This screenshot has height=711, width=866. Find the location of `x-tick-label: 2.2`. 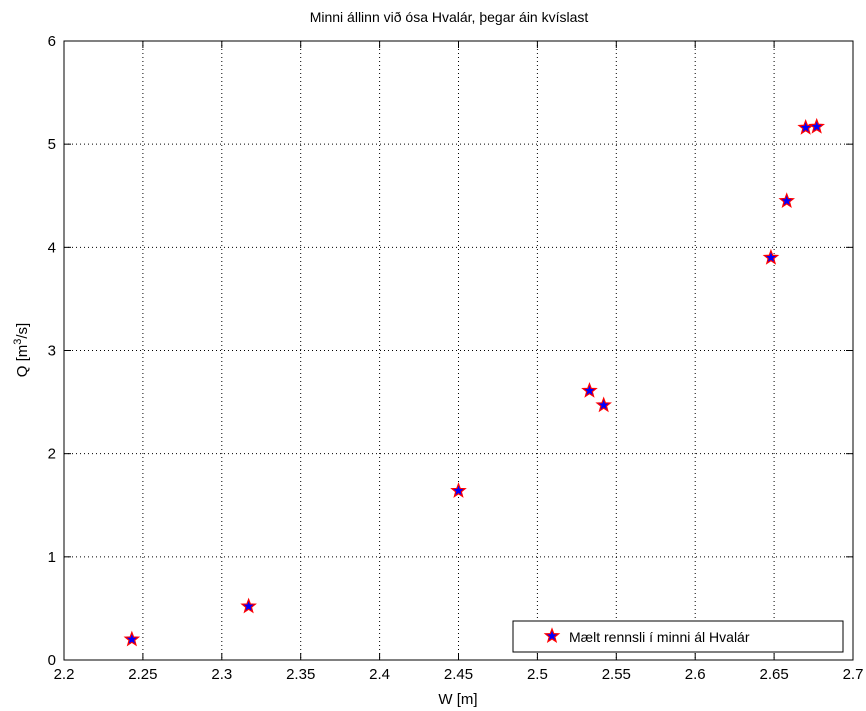

x-tick-label: 2.2 is located at coordinates (64, 674).